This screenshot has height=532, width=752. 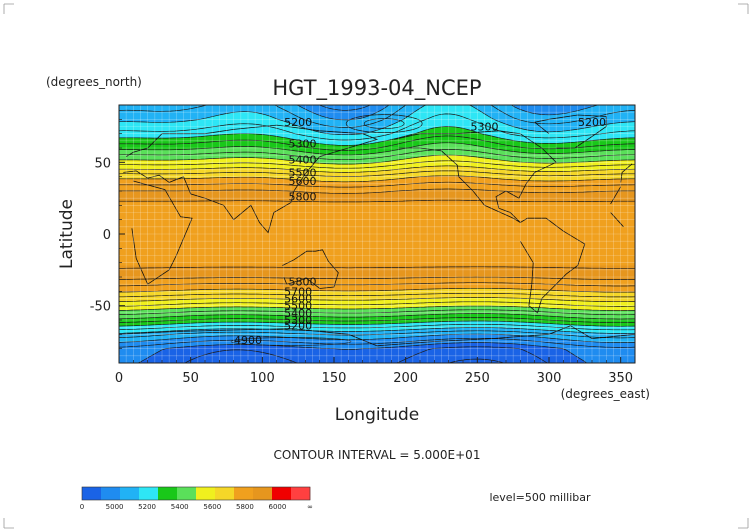 What do you see at coordinates (302, 172) in the screenshot?
I see `contour-label-3: 5500` at bounding box center [302, 172].